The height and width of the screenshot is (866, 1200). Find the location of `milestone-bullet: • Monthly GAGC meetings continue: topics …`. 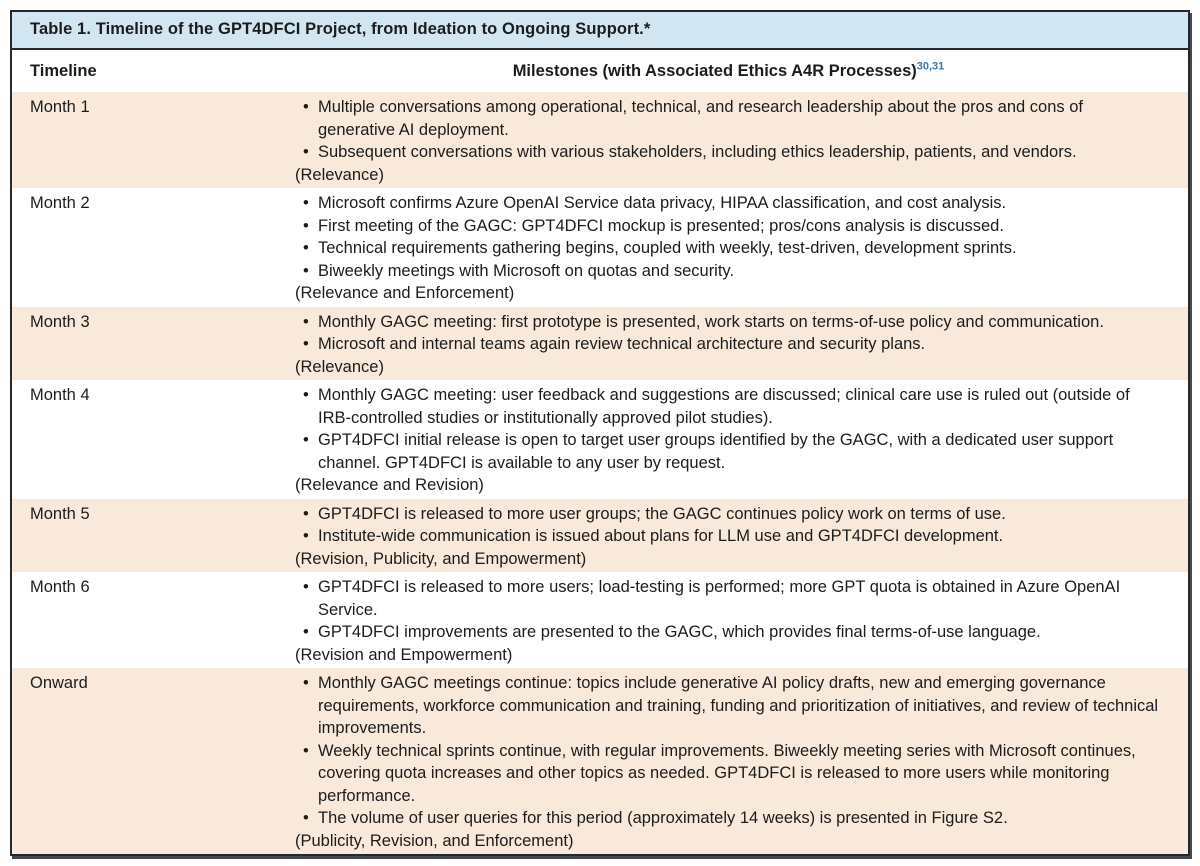

milestone-bullet: • Monthly GAGC meetings continue: topics … is located at coordinates (731, 705).